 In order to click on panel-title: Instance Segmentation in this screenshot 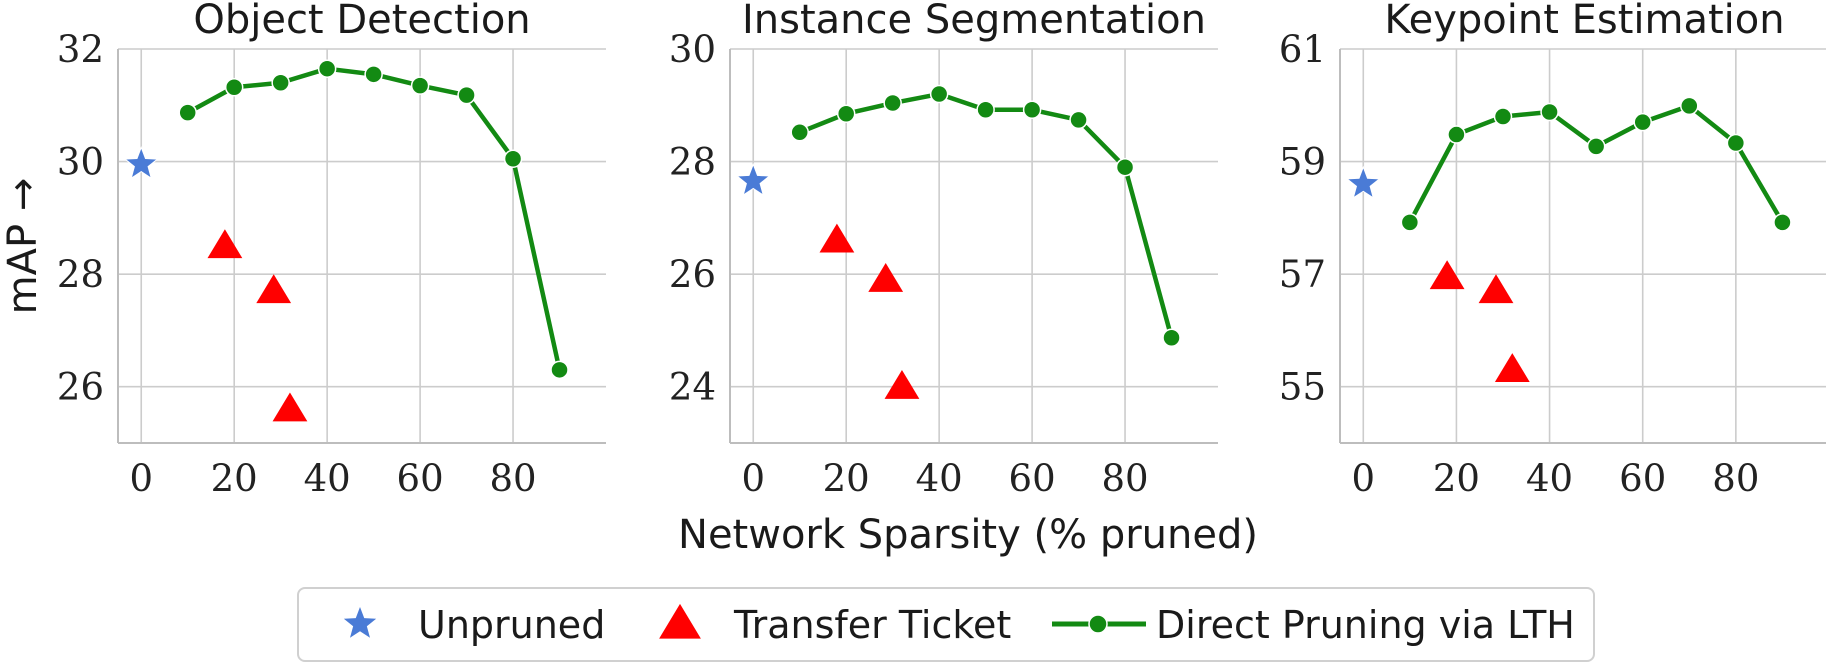, I will do `click(974, 21)`.